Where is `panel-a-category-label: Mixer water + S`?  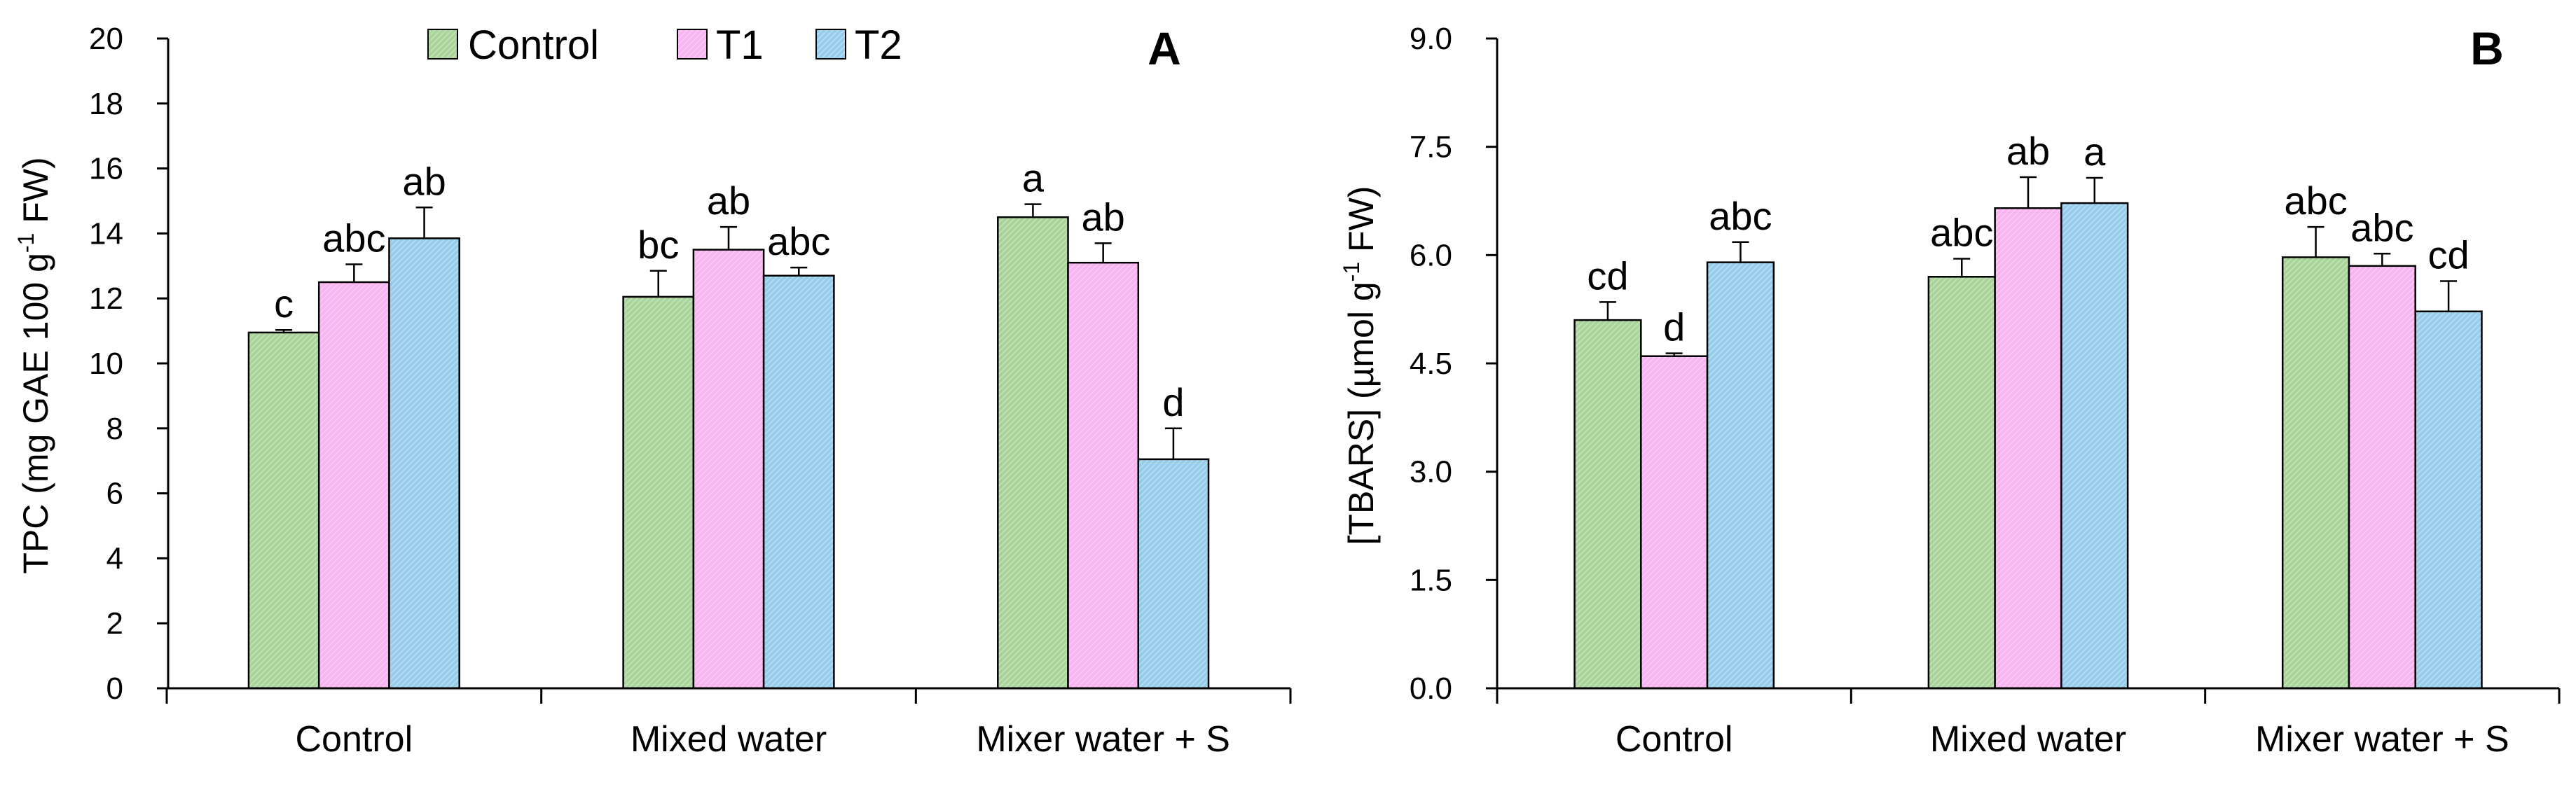 panel-a-category-label: Mixer water + S is located at coordinates (1103, 739).